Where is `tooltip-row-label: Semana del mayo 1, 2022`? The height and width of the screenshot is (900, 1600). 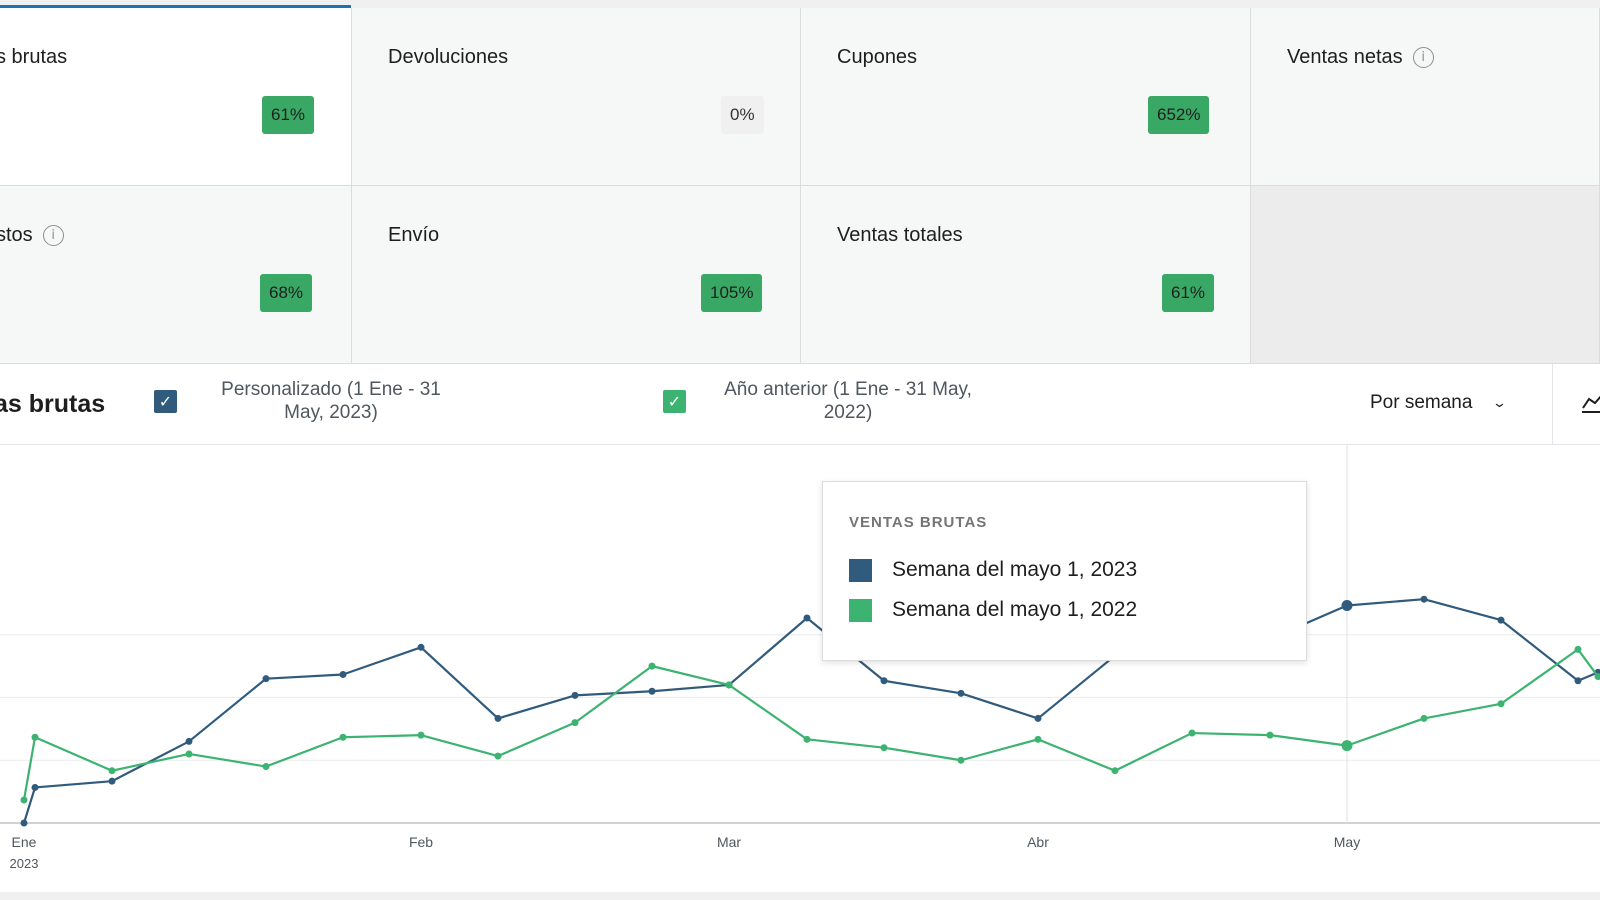 tooltip-row-label: Semana del mayo 1, 2022 is located at coordinates (1015, 609).